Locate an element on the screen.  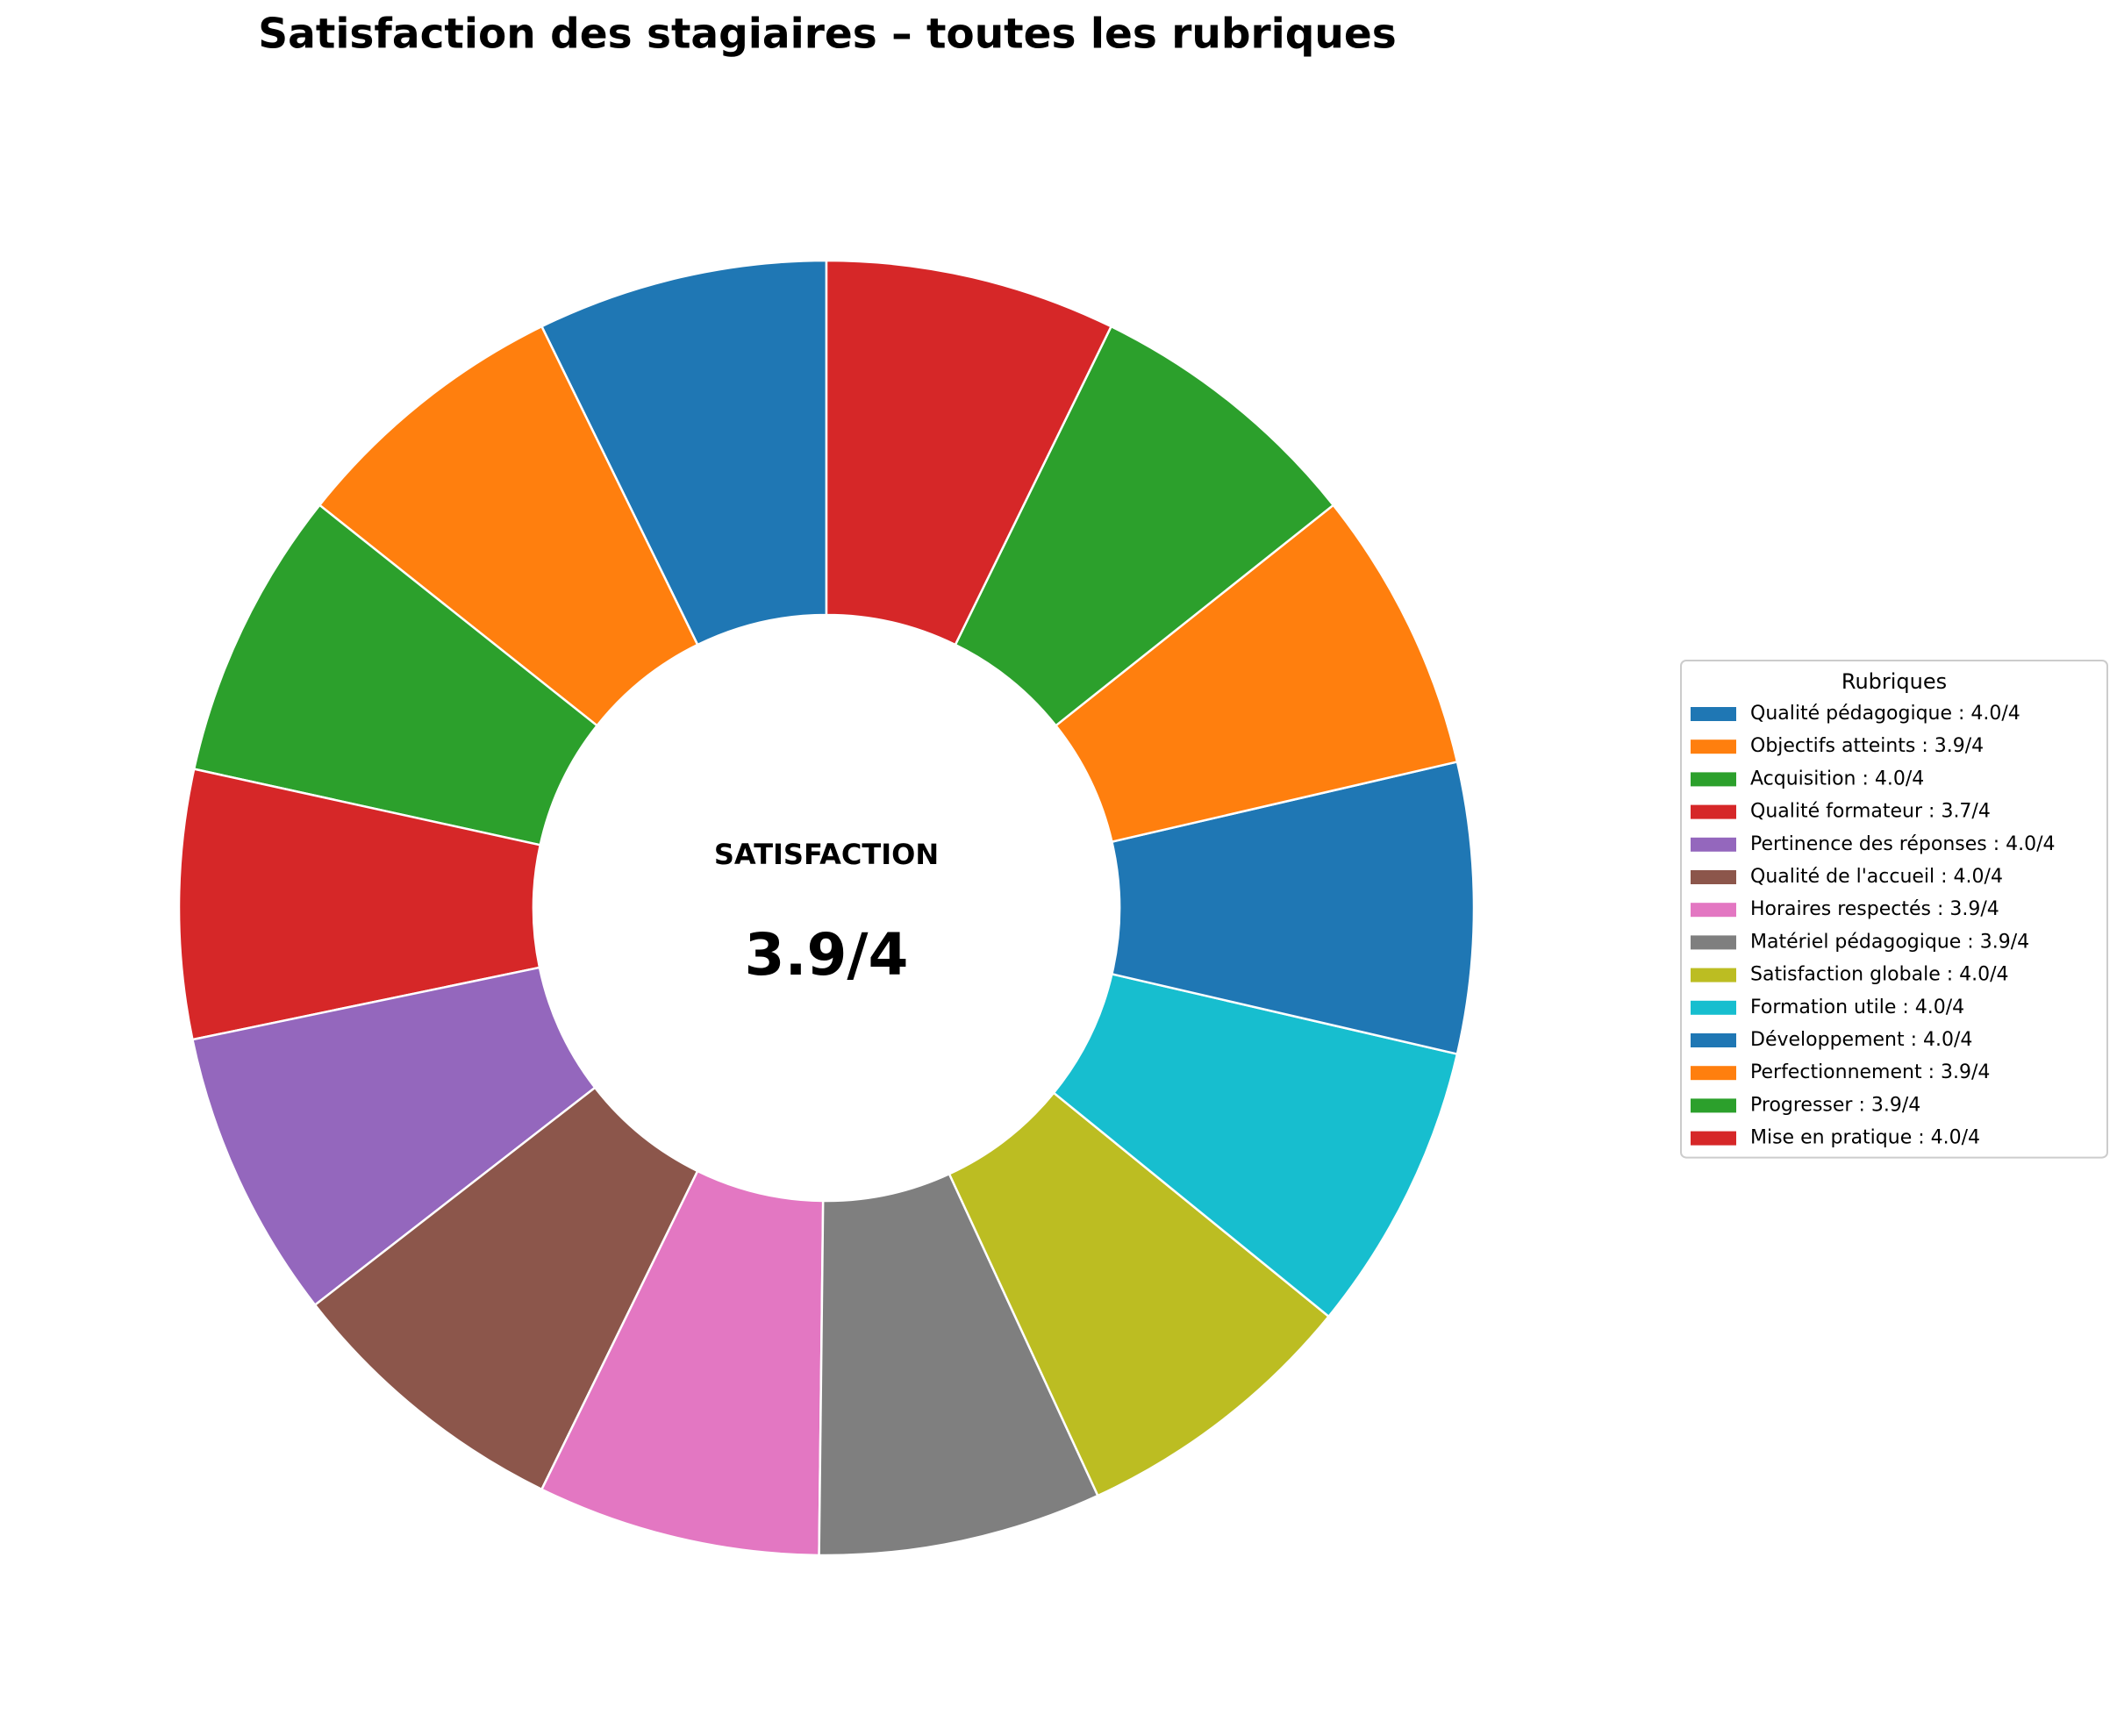
legend-frame is located at coordinates (1894, 909).